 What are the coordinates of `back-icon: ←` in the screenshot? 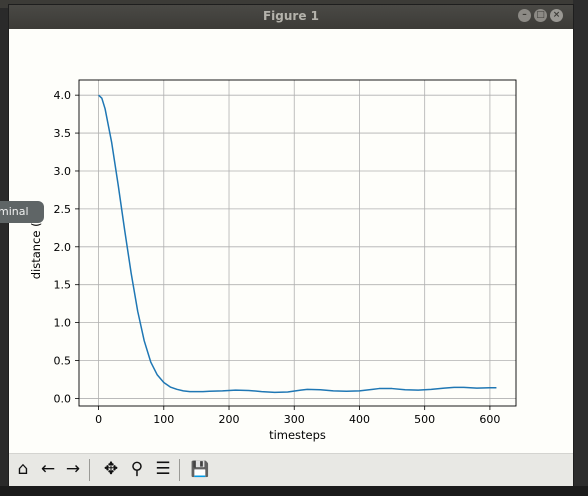 It's located at (48, 469).